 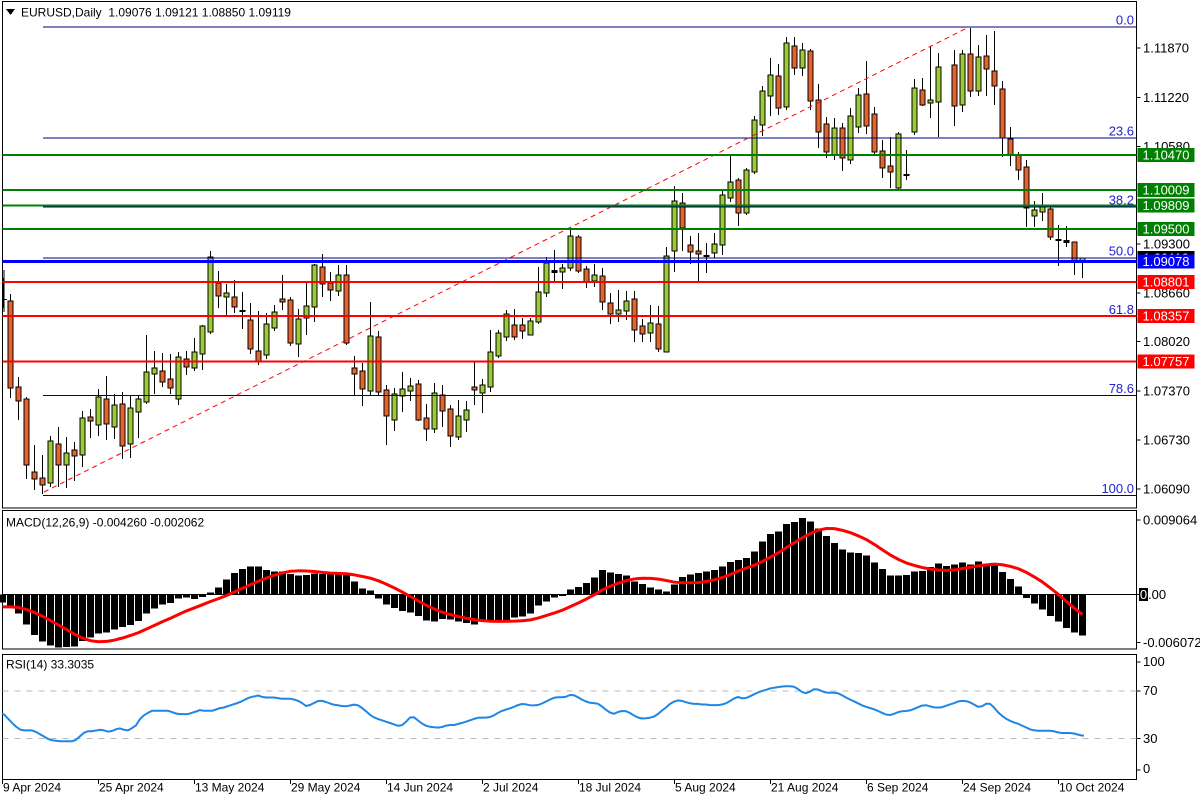 What do you see at coordinates (705, 788) in the screenshot?
I see `svg-text: 5 Aug 2024` at bounding box center [705, 788].